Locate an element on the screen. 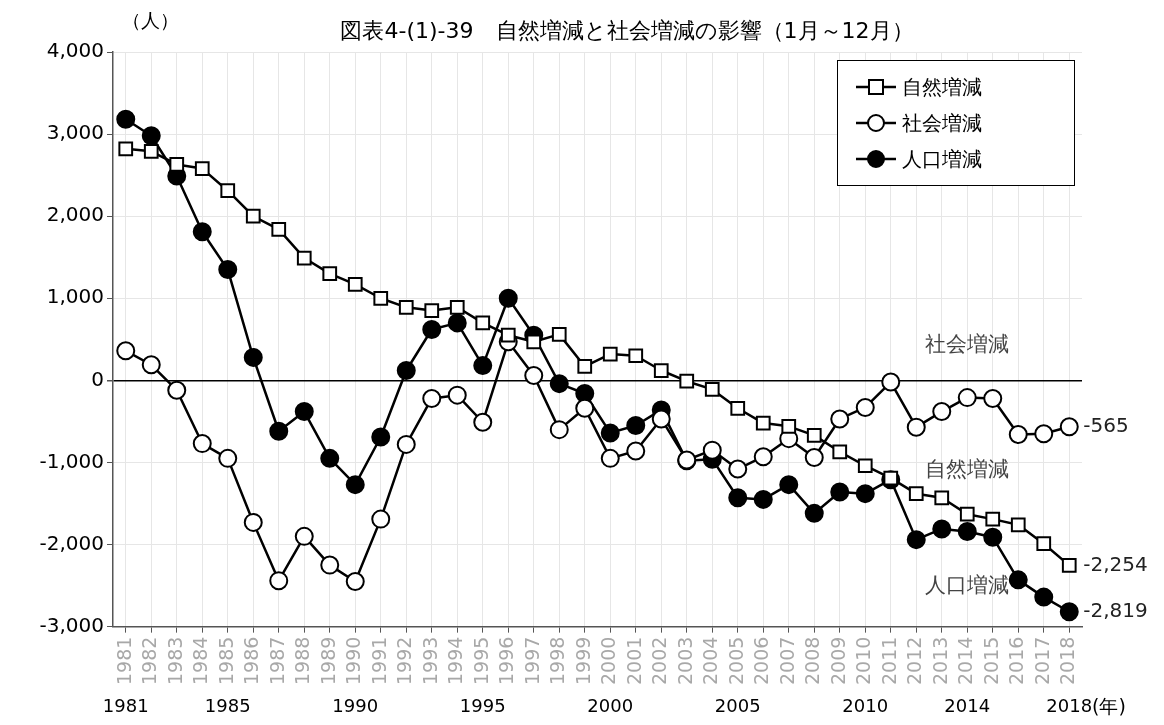  y-tick-label: 2,000 is located at coordinates (75, 214).